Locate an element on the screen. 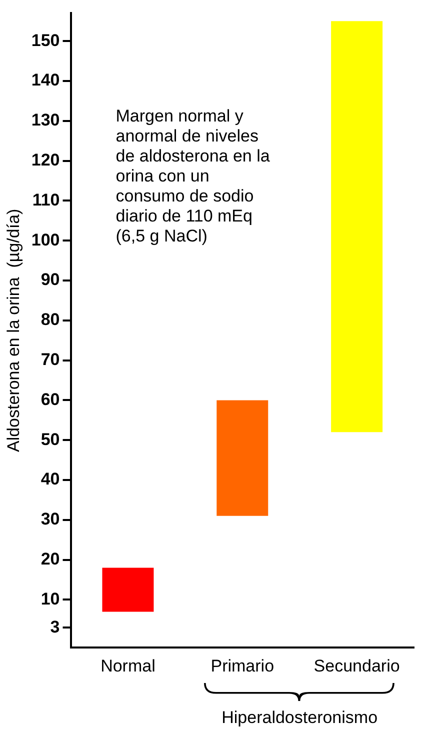 The width and height of the screenshot is (444, 740). y-tick-label: 70 is located at coordinates (50, 360).